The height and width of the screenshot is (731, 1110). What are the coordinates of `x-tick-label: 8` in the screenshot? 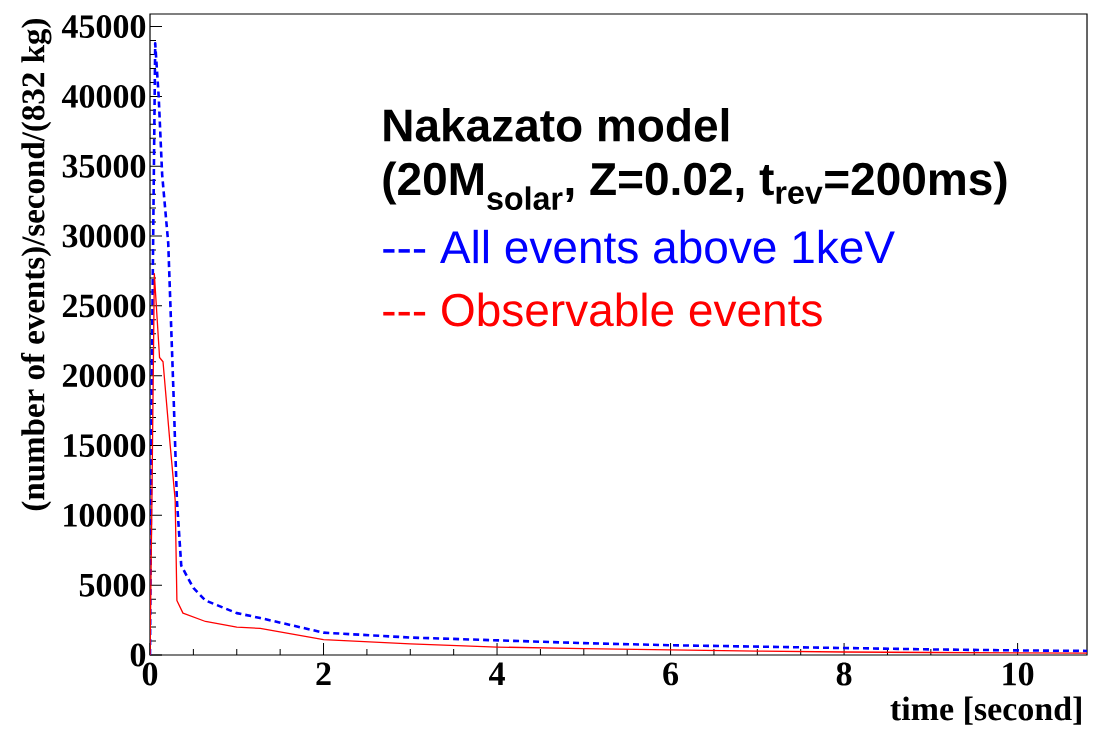 It's located at (844, 674).